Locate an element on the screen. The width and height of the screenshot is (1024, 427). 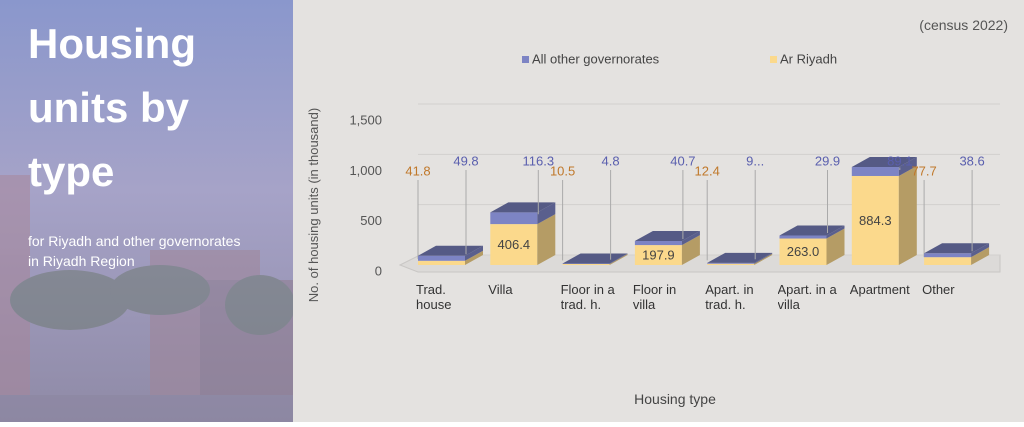
data-label: 41.8 is located at coordinates (417, 170).